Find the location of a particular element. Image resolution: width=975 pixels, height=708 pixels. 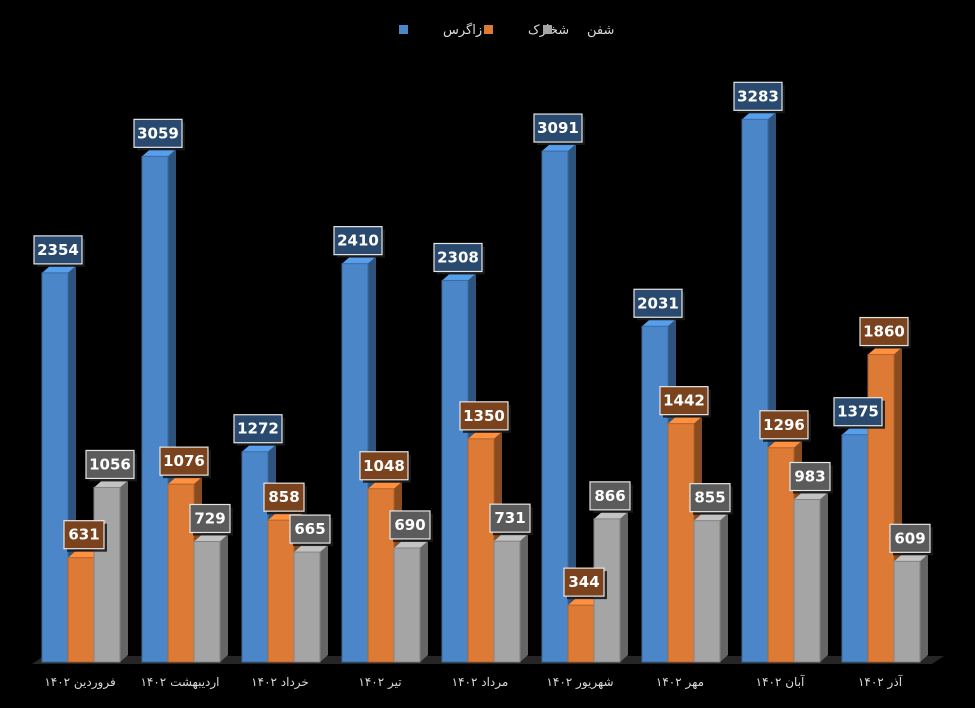

label-value: 1350 is located at coordinates (484, 416).